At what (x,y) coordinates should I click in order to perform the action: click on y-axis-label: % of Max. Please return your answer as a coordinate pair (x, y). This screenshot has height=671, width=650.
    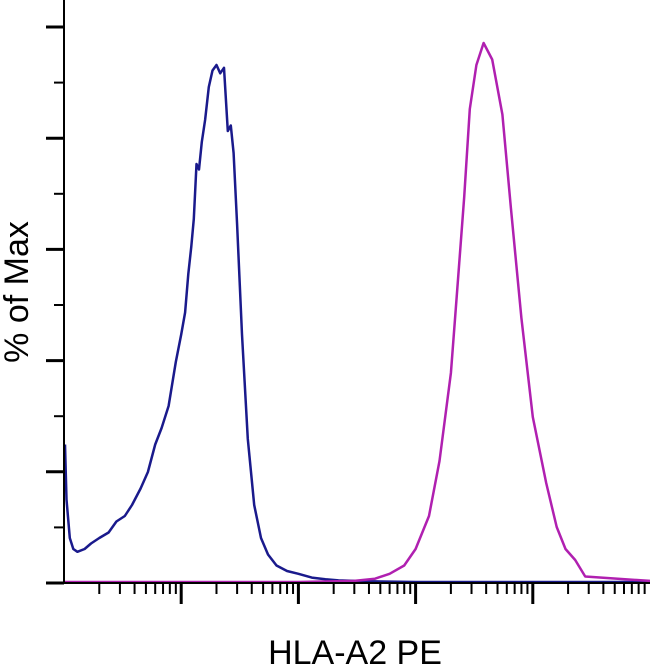
    Looking at the image, I should click on (18, 292).